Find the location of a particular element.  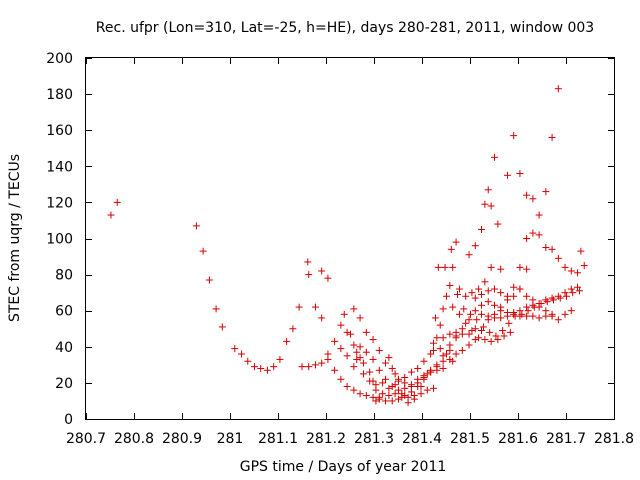

x-tick-label: 281.3 is located at coordinates (374, 439).